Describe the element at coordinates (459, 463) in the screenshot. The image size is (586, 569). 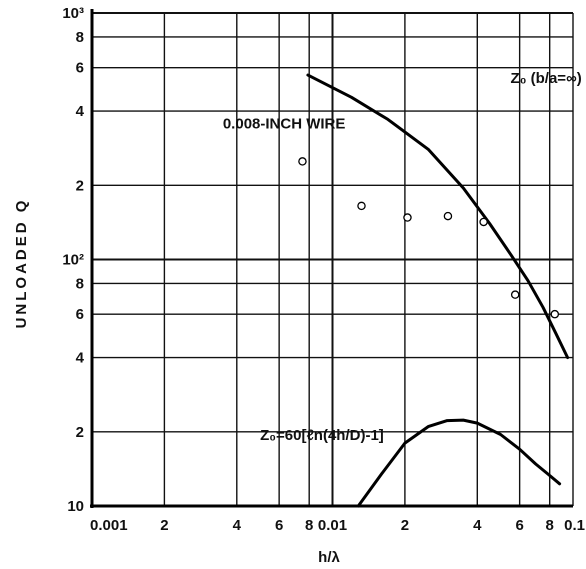
I see `series-line` at that location.